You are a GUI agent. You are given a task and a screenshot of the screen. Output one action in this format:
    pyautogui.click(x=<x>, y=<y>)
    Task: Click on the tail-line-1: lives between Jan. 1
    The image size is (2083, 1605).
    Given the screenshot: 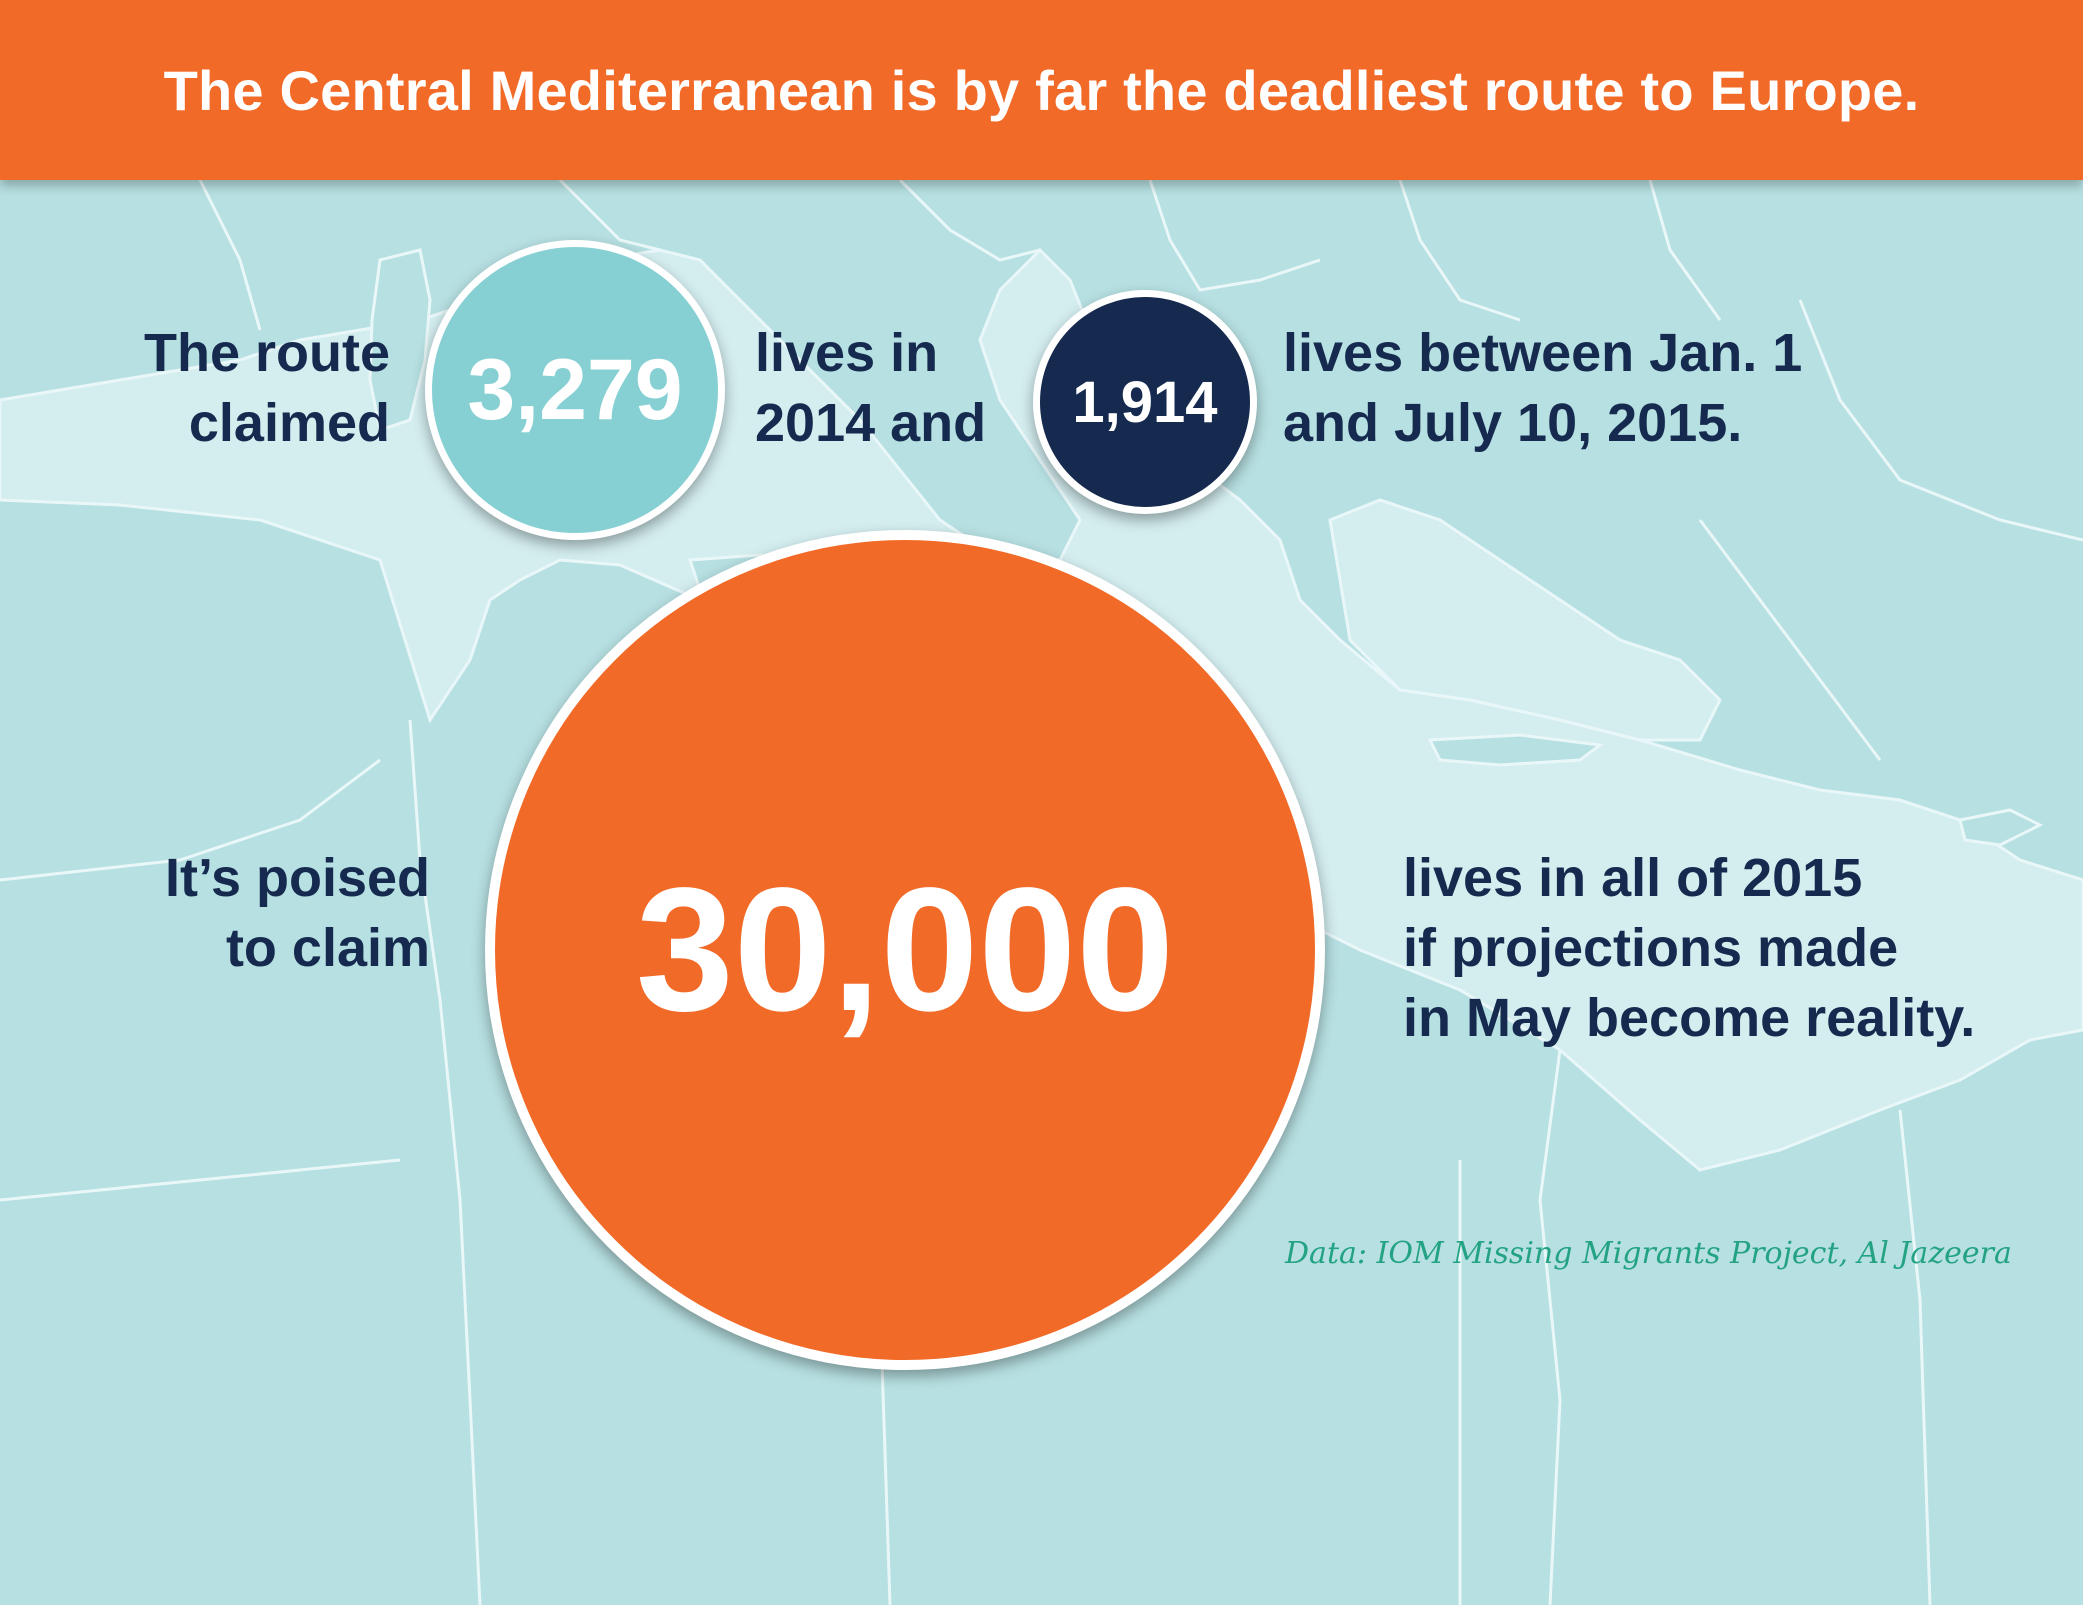 What is the action you would take?
    pyautogui.click(x=1543, y=353)
    